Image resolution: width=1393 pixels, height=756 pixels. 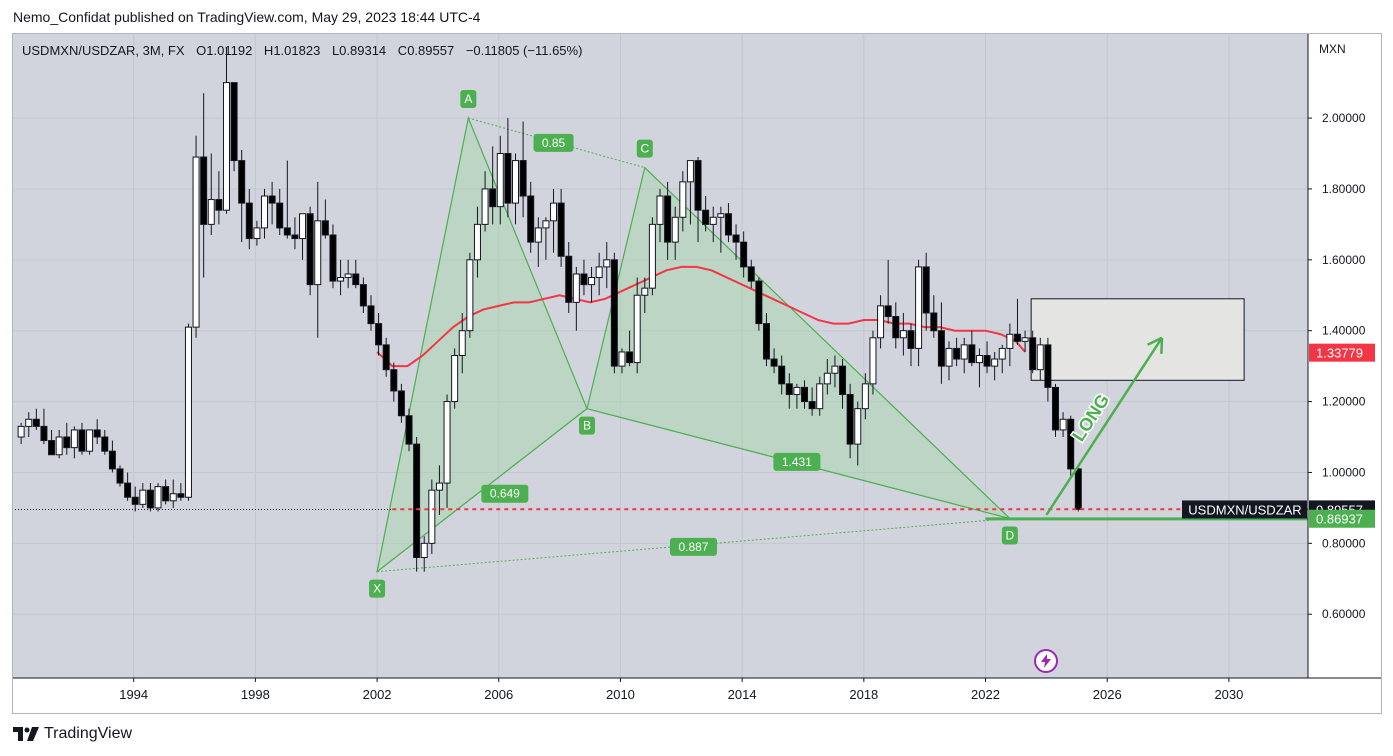 What do you see at coordinates (1244, 509) in the screenshot?
I see `current-symbol-tag: USDMXN/USDZAR` at bounding box center [1244, 509].